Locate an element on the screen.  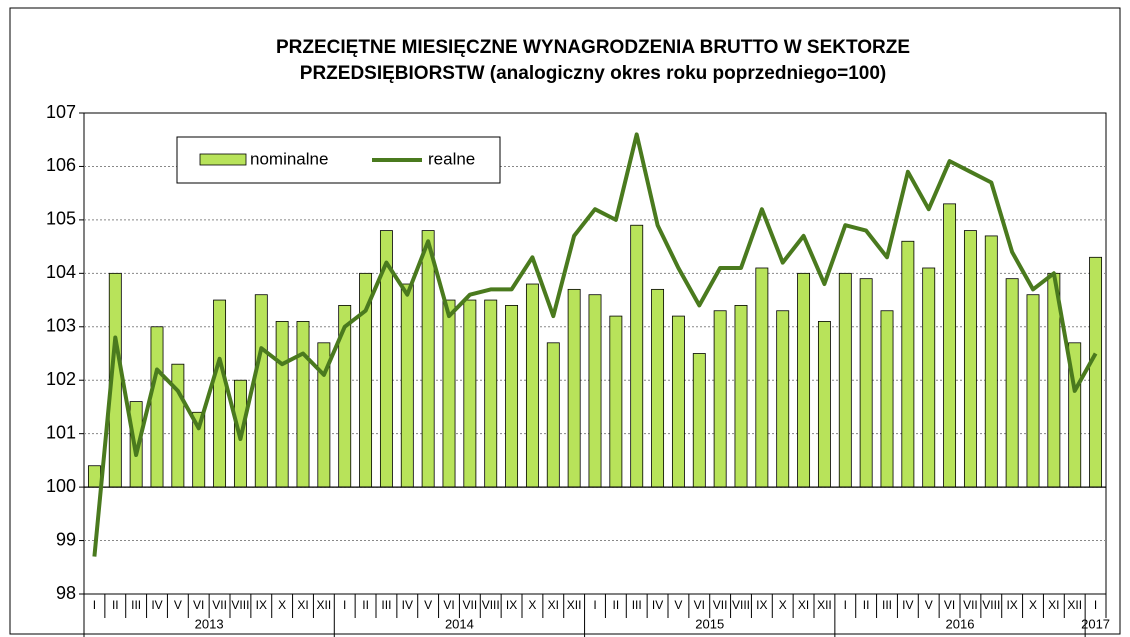
legend-label: nominalne is located at coordinates (289, 158).